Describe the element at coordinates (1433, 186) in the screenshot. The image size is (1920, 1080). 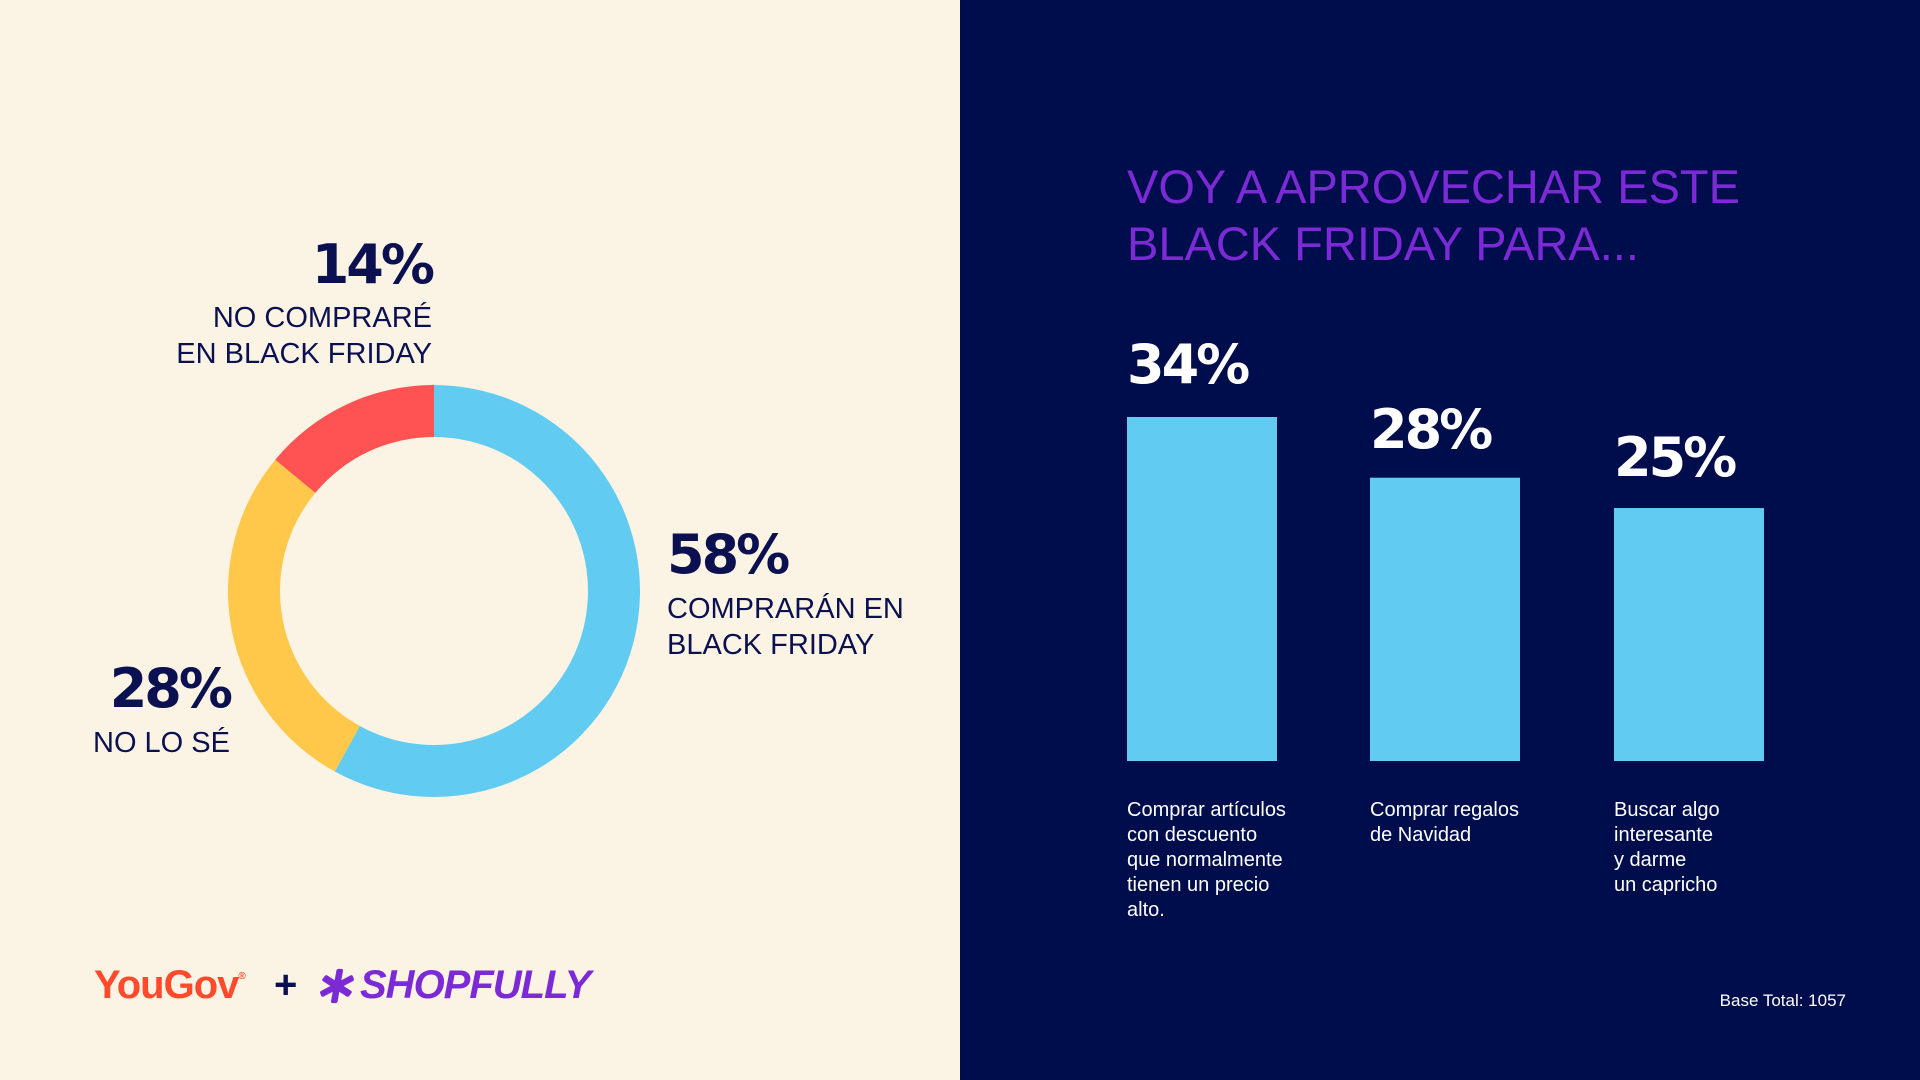
I see `title-line: VOY A APROVECHAR ESTE` at that location.